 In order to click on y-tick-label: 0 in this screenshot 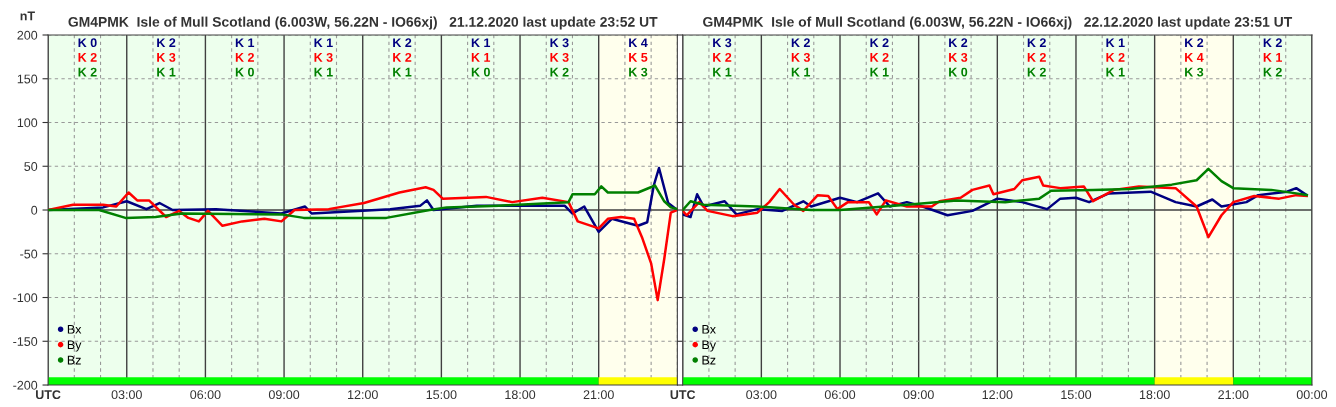, I will do `click(34, 210)`.